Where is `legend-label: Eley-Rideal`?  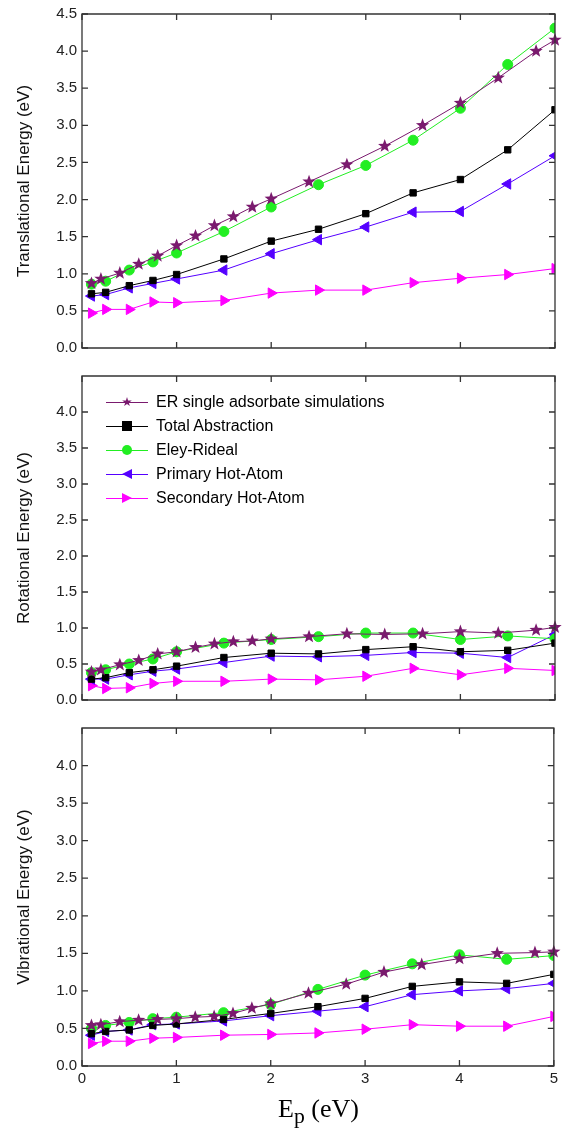
legend-label: Eley-Rideal is located at coordinates (197, 450).